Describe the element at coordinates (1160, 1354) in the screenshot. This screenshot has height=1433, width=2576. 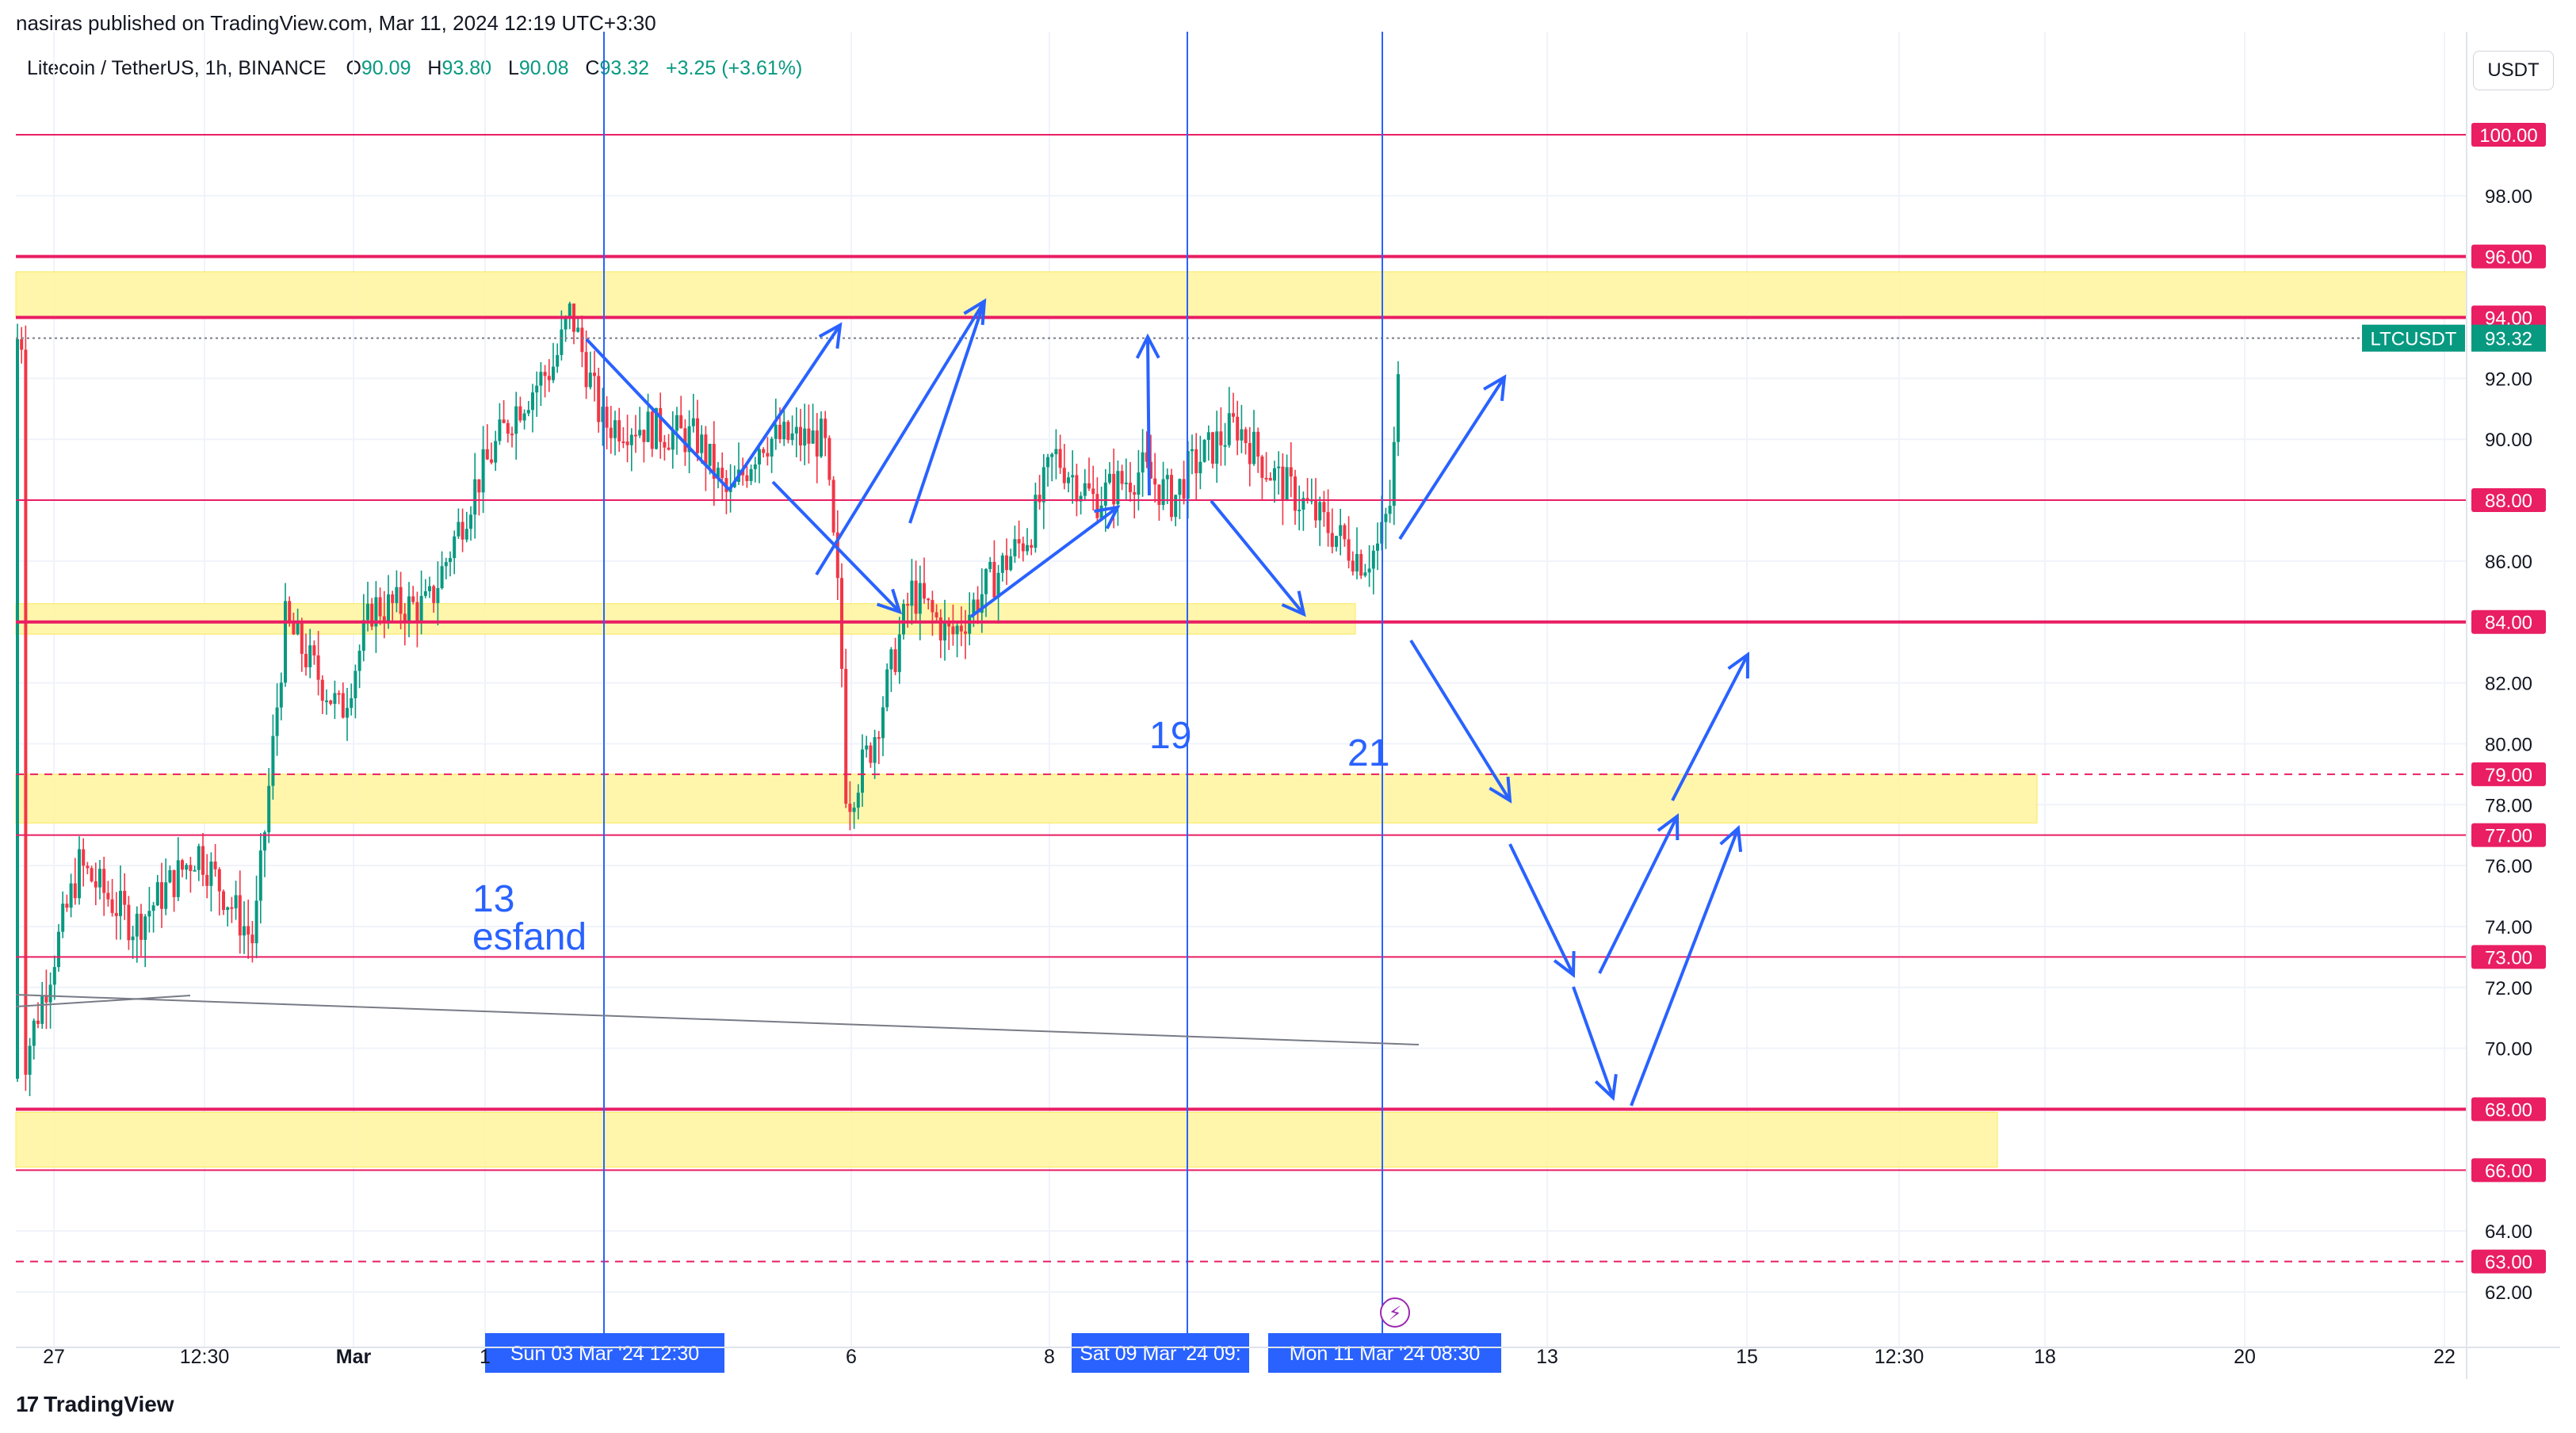
I see `date-label: Sat 09 Mar '24 09:` at that location.